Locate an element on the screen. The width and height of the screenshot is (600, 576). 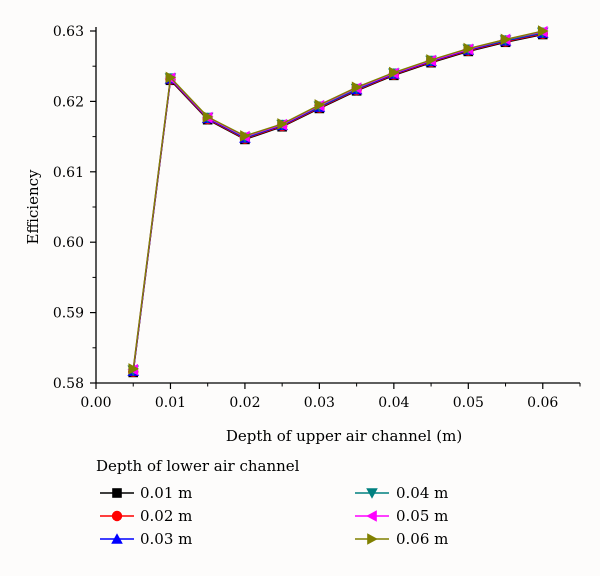
x-axis-title: Depth of upper air channel (m) is located at coordinates (344, 436).